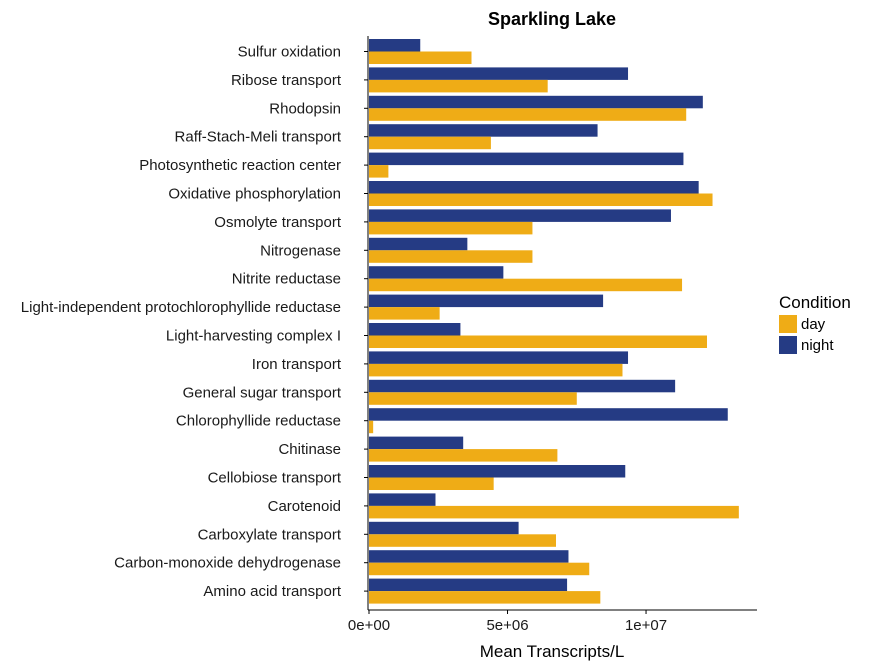 The image size is (876, 671). I want to click on category-label: Sulfur oxidation, so click(289, 52).